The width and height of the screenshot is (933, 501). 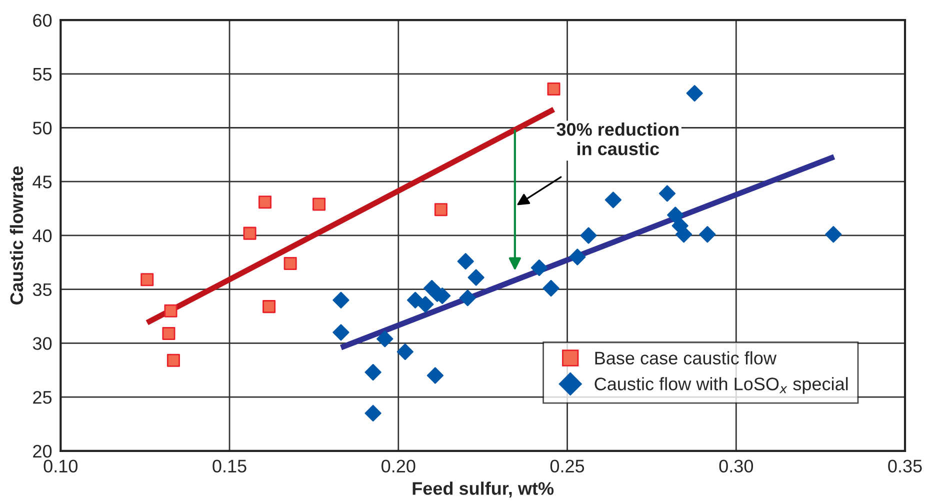 What do you see at coordinates (399, 466) in the screenshot?
I see `x-tick-label: 0.20` at bounding box center [399, 466].